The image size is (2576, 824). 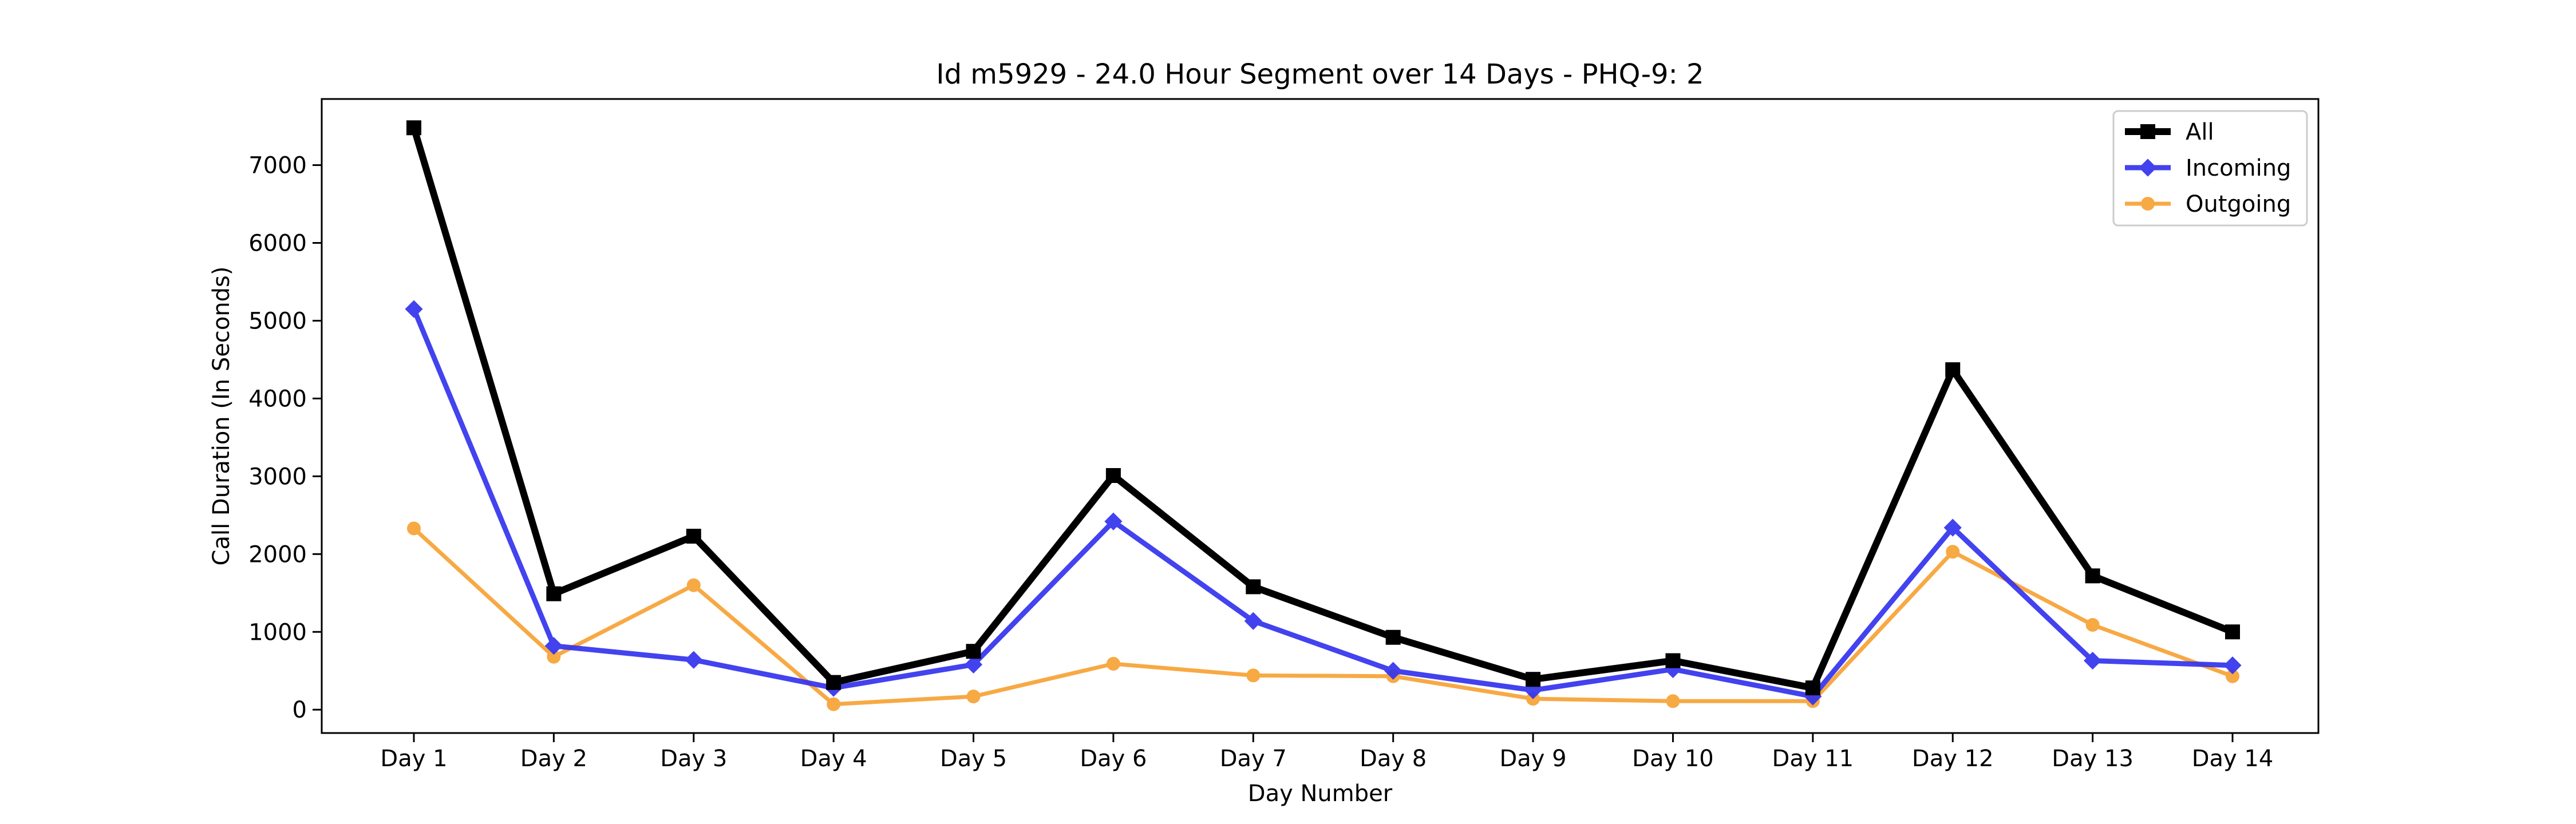 I want to click on legend-item-all, so click(x=2148, y=131).